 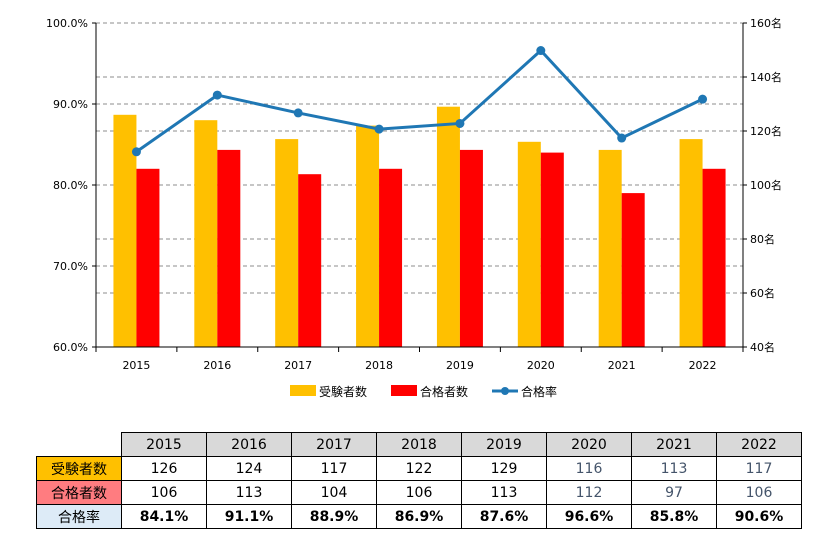 What do you see at coordinates (589, 444) in the screenshot?
I see `table-year: 2020` at bounding box center [589, 444].